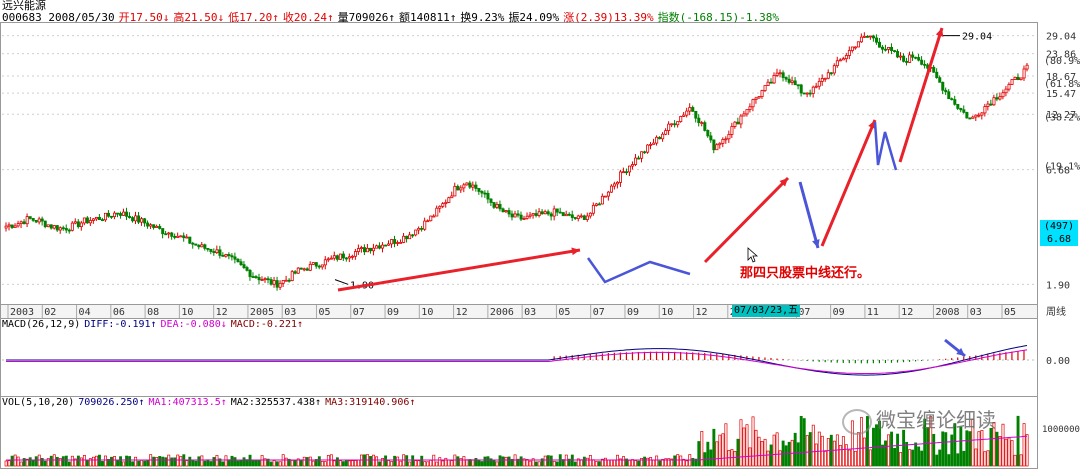 The width and height of the screenshot is (1080, 470). I want to click on open-value: 开17.50↓, so click(144, 17).